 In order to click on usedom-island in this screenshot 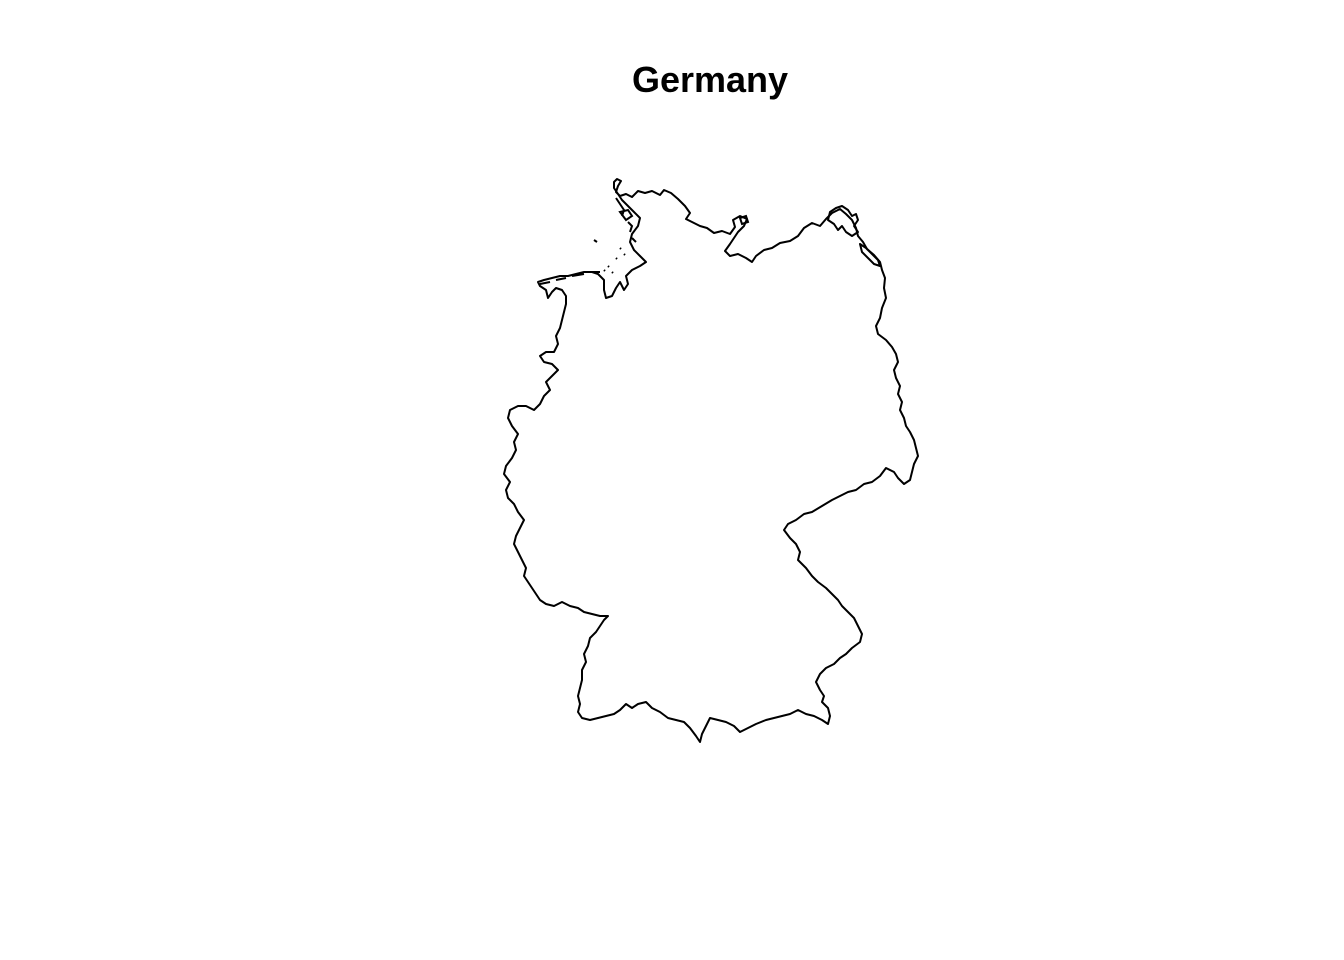, I will do `click(870, 255)`.